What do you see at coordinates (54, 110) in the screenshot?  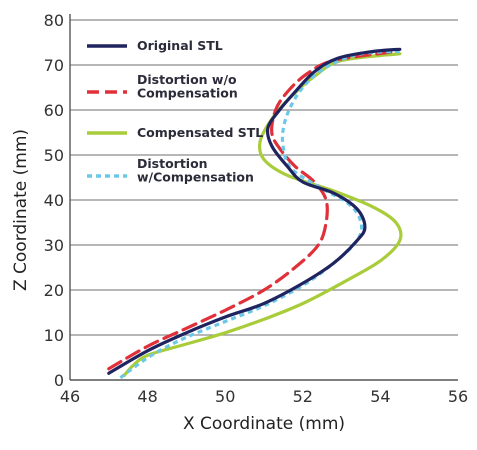 I see `y-tick-label: 60` at bounding box center [54, 110].